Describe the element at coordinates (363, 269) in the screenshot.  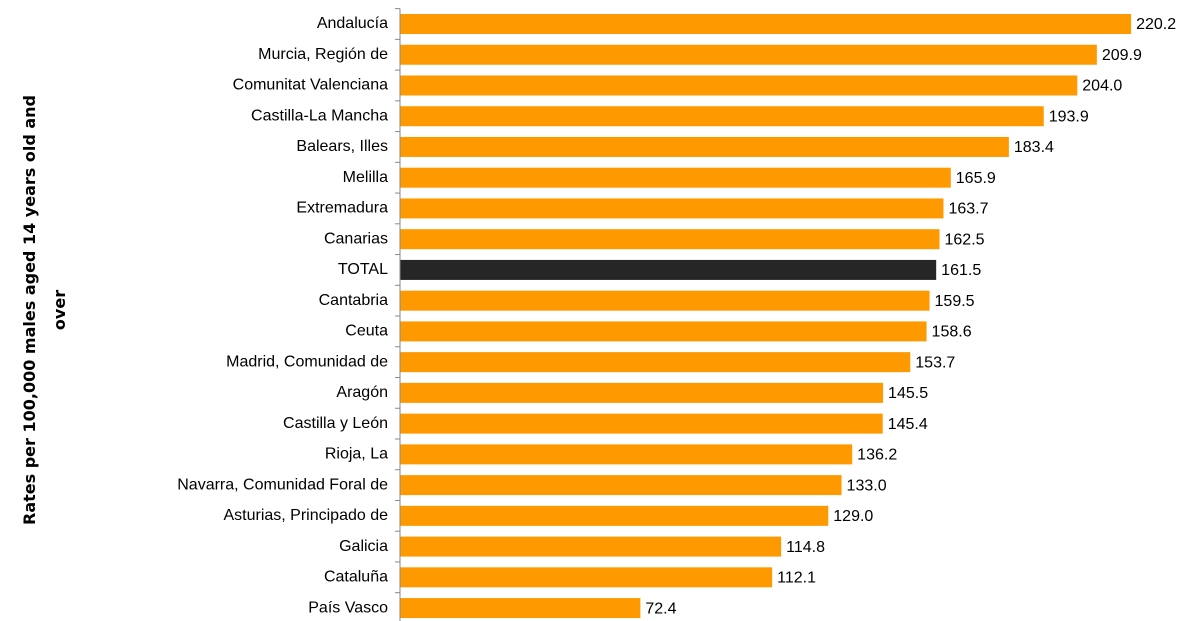
I see `category-label: TOTAL` at that location.